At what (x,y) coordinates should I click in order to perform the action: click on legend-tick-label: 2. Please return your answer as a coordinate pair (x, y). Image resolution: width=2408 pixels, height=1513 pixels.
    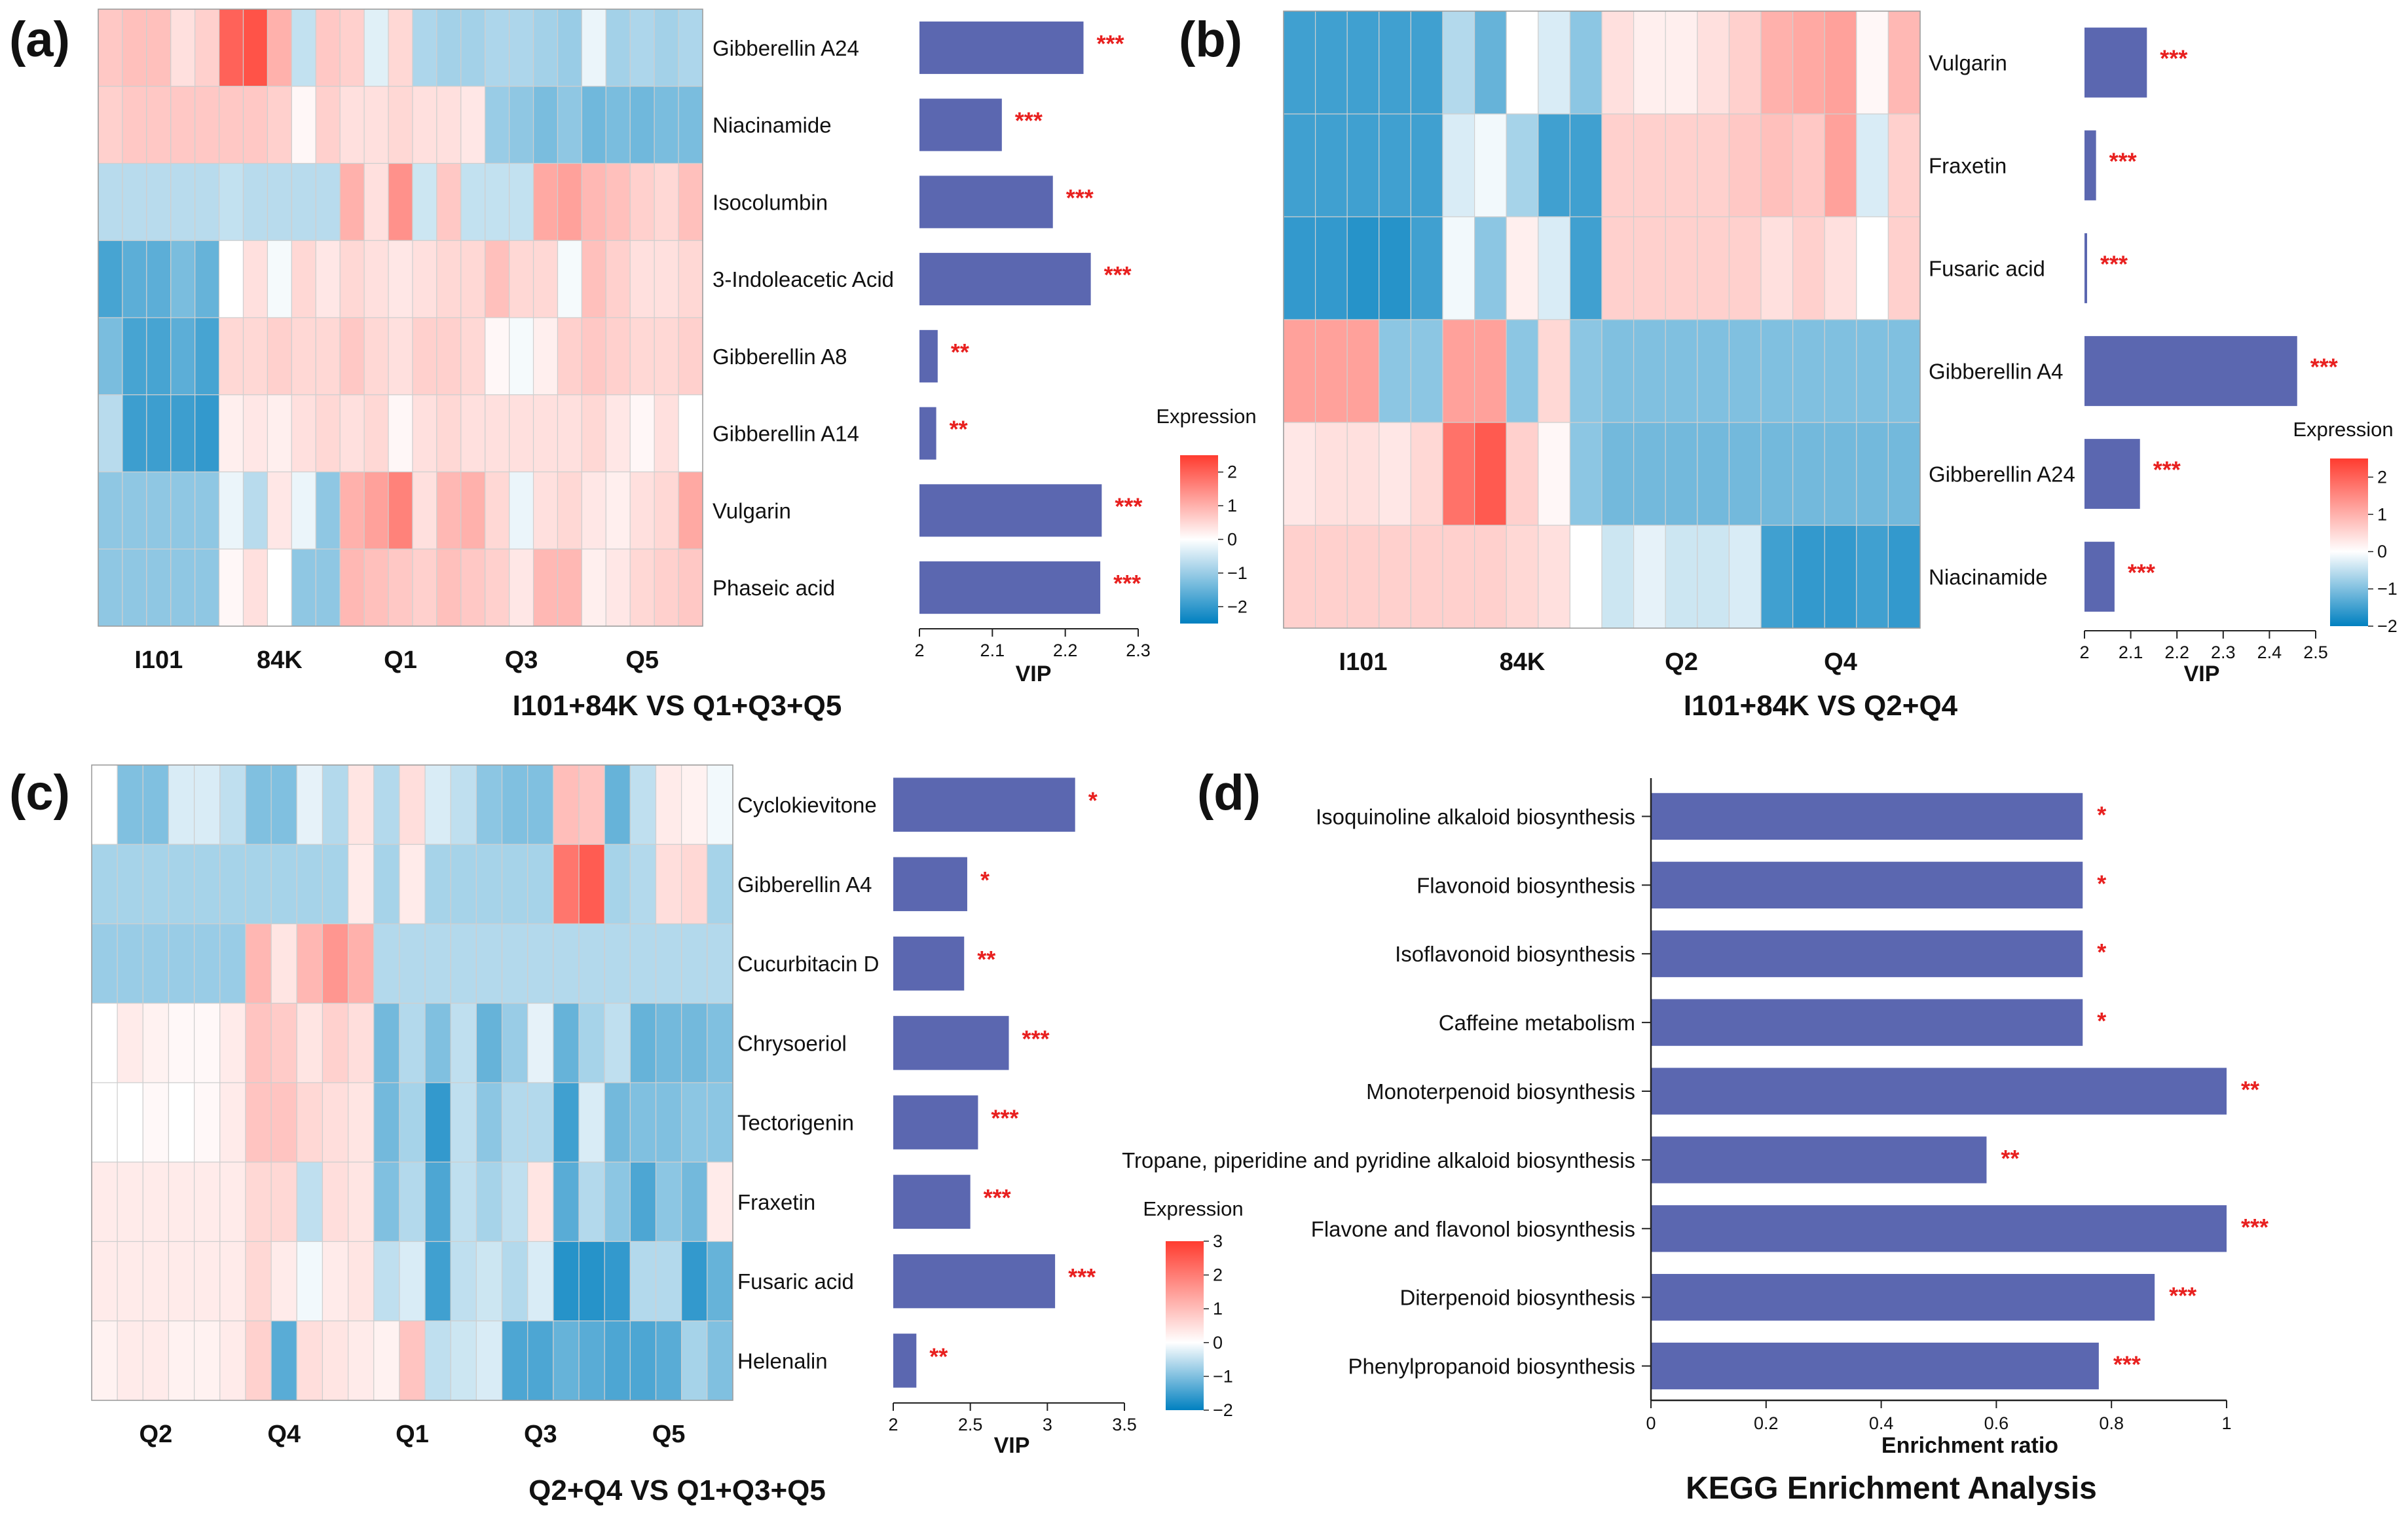
    Looking at the image, I should click on (1232, 472).